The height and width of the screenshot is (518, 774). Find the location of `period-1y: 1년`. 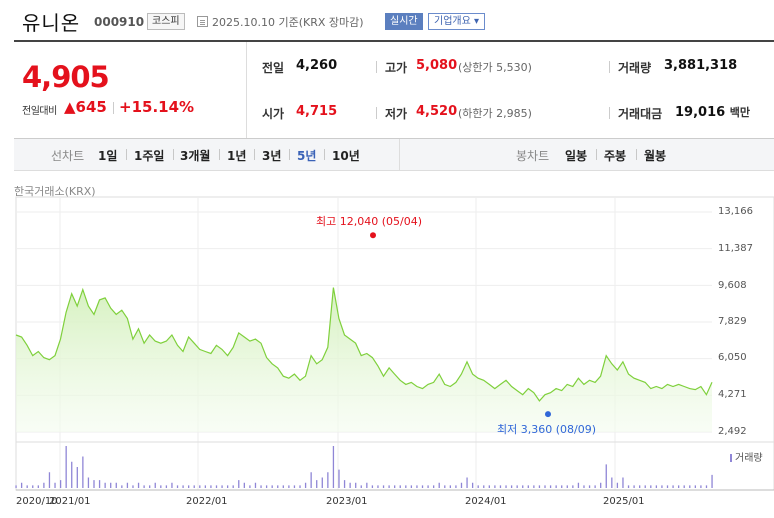

period-1y: 1년 is located at coordinates (237, 156).